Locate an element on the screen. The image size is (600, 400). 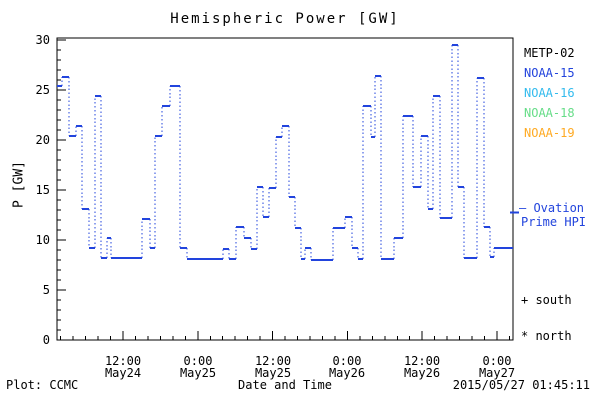
legend-marker-south: + south is located at coordinates (546, 300).